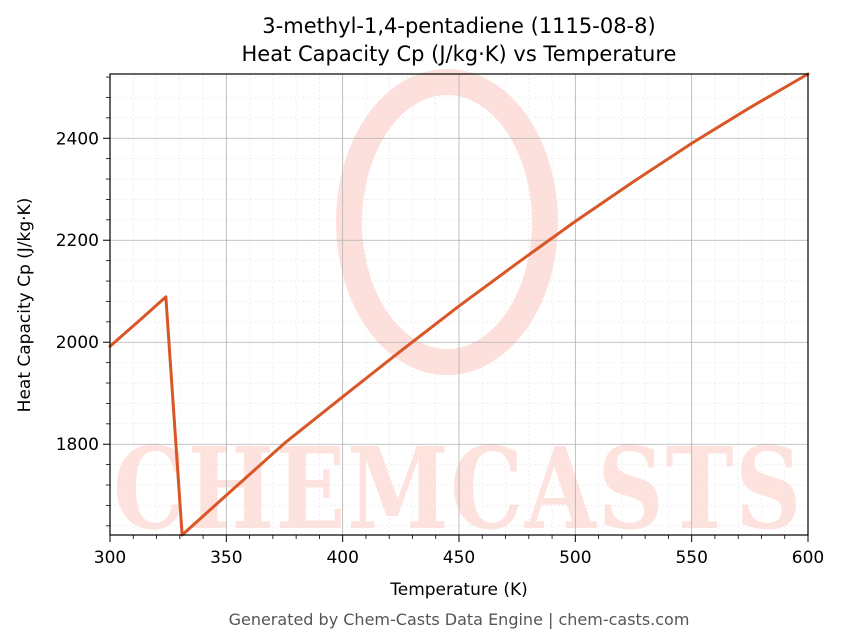  What do you see at coordinates (77, 445) in the screenshot?
I see `y-tick-label: 1800` at bounding box center [77, 445].